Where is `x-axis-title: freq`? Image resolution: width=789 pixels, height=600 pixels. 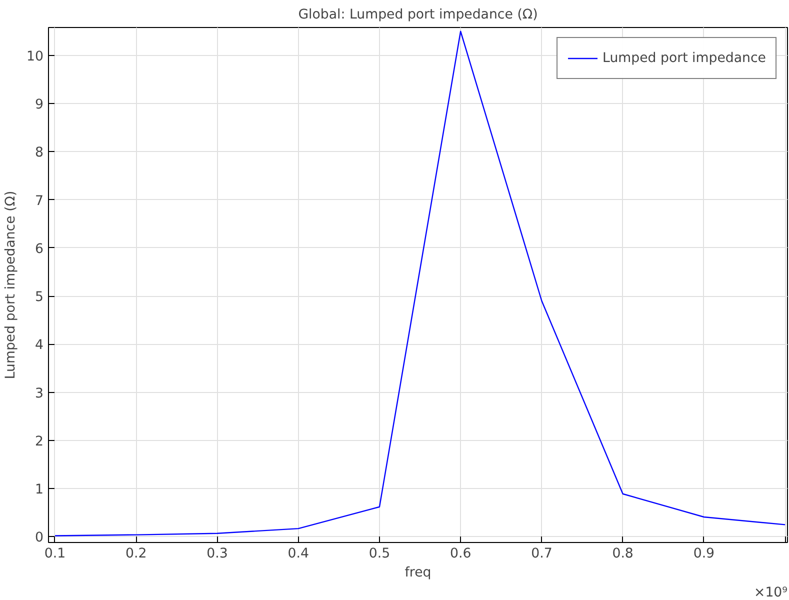
x-axis-title: freq is located at coordinates (418, 573).